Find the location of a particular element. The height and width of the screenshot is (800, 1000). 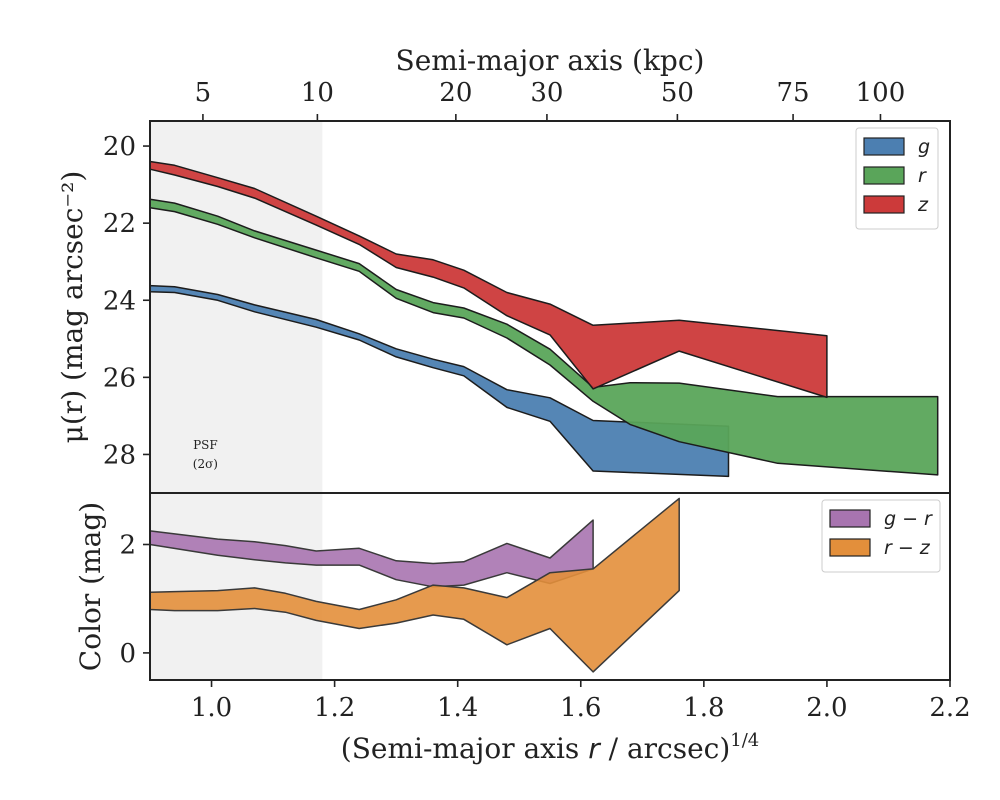

psf-shaded-region-bottom is located at coordinates (236, 586).